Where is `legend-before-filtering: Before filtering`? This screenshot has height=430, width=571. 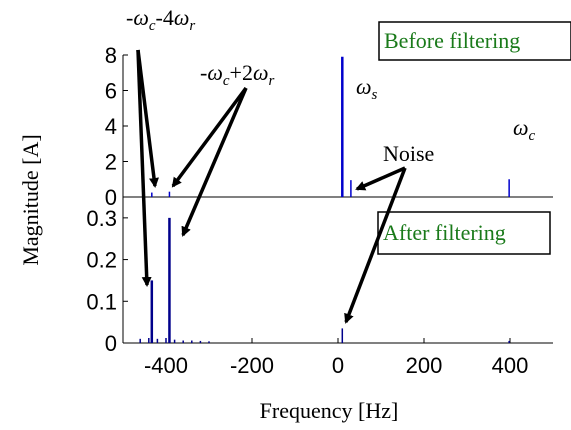
legend-before-filtering: Before filtering is located at coordinates (474, 41).